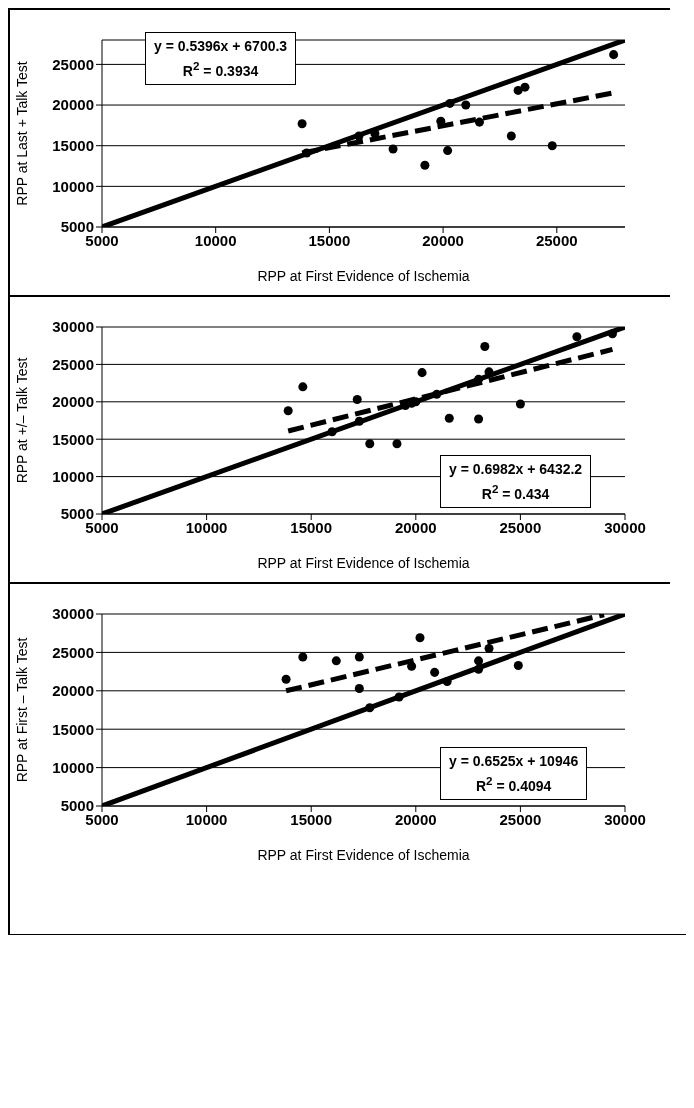 The width and height of the screenshot is (694, 1108). What do you see at coordinates (516, 469) in the screenshot?
I see `annotation: y = 0.6982x + 6432.2` at bounding box center [516, 469].